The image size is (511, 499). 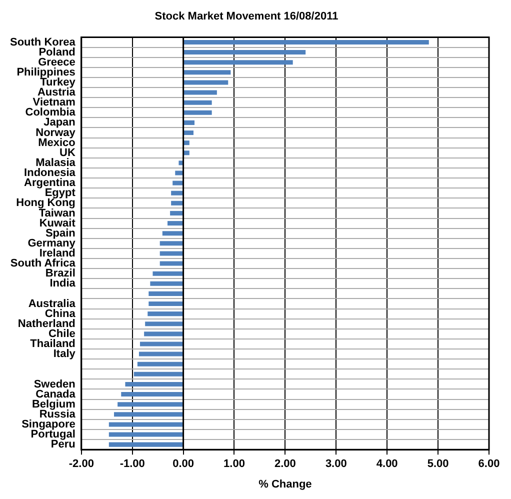 What do you see at coordinates (489, 464) in the screenshot?
I see `x-tick-label: 6.00` at bounding box center [489, 464].